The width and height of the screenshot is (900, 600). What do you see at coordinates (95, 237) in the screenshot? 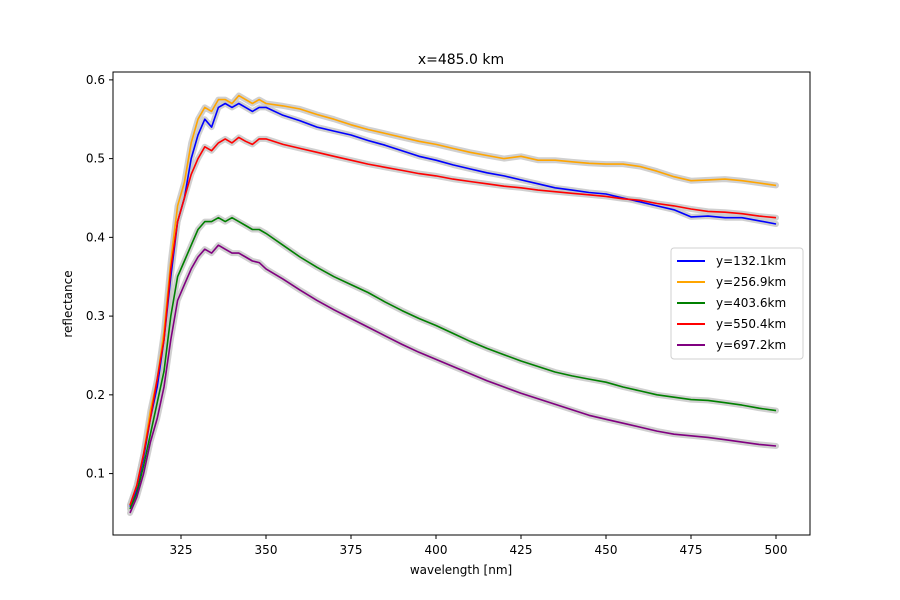
I see `y-tick-label: 0.4` at bounding box center [95, 237].